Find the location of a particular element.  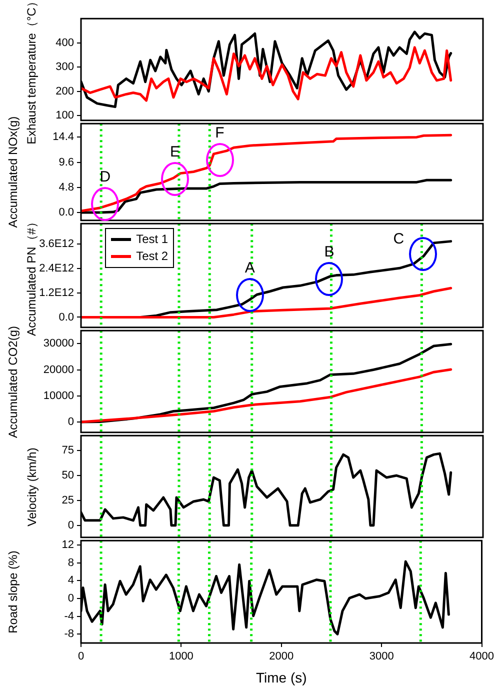

y-tick-label: 75 is located at coordinates (68, 450).